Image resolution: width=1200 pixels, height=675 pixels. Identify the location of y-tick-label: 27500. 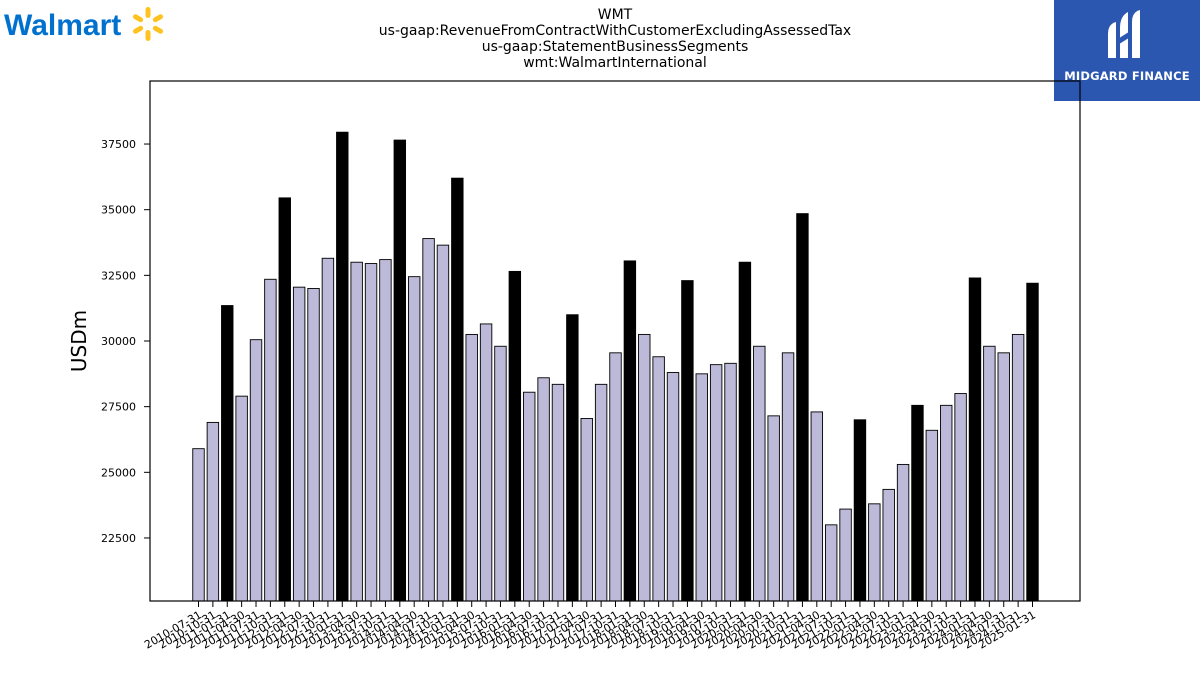
(118, 407).